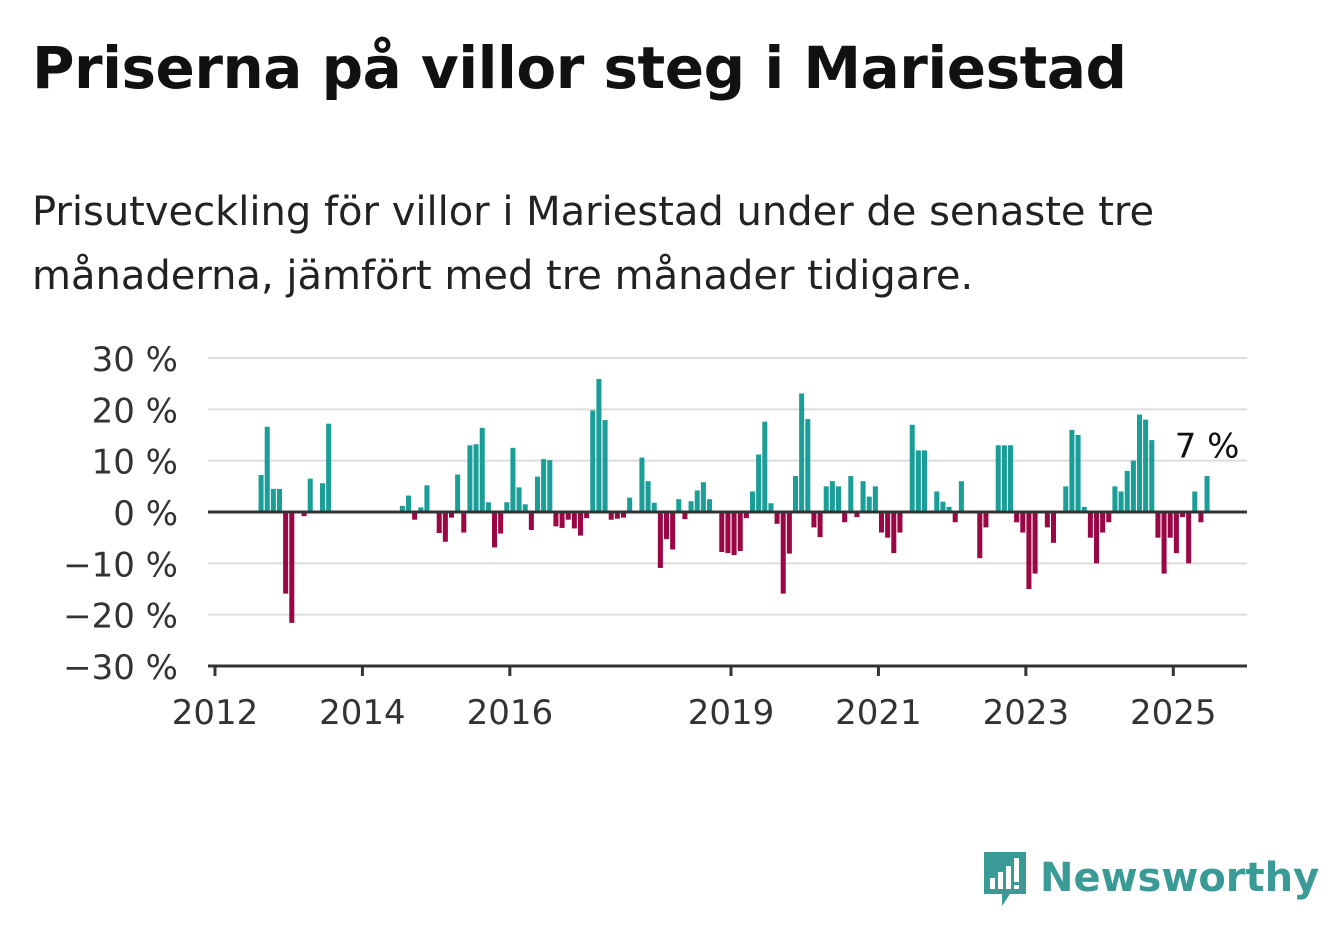 The image size is (1322, 939). Describe the element at coordinates (120, 565) in the screenshot. I see `y-tick-label: −10 %` at that location.